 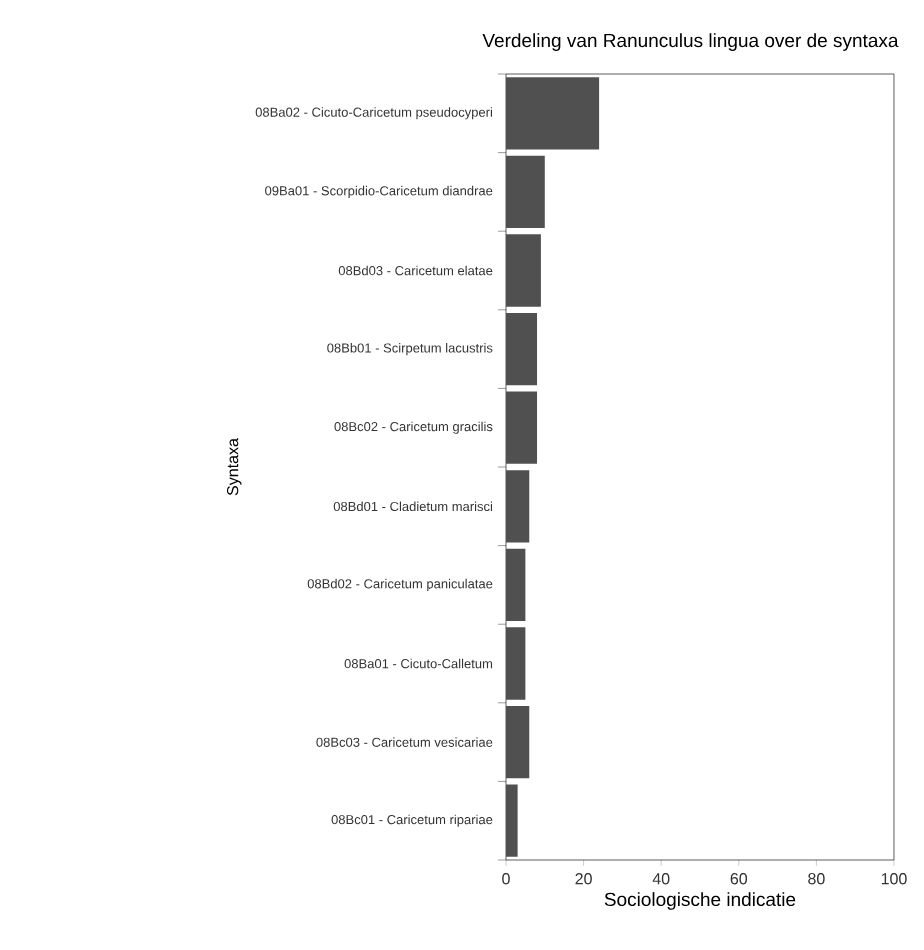 What do you see at coordinates (700, 901) in the screenshot?
I see `x-axis-title: Sociologische indicatie` at bounding box center [700, 901].